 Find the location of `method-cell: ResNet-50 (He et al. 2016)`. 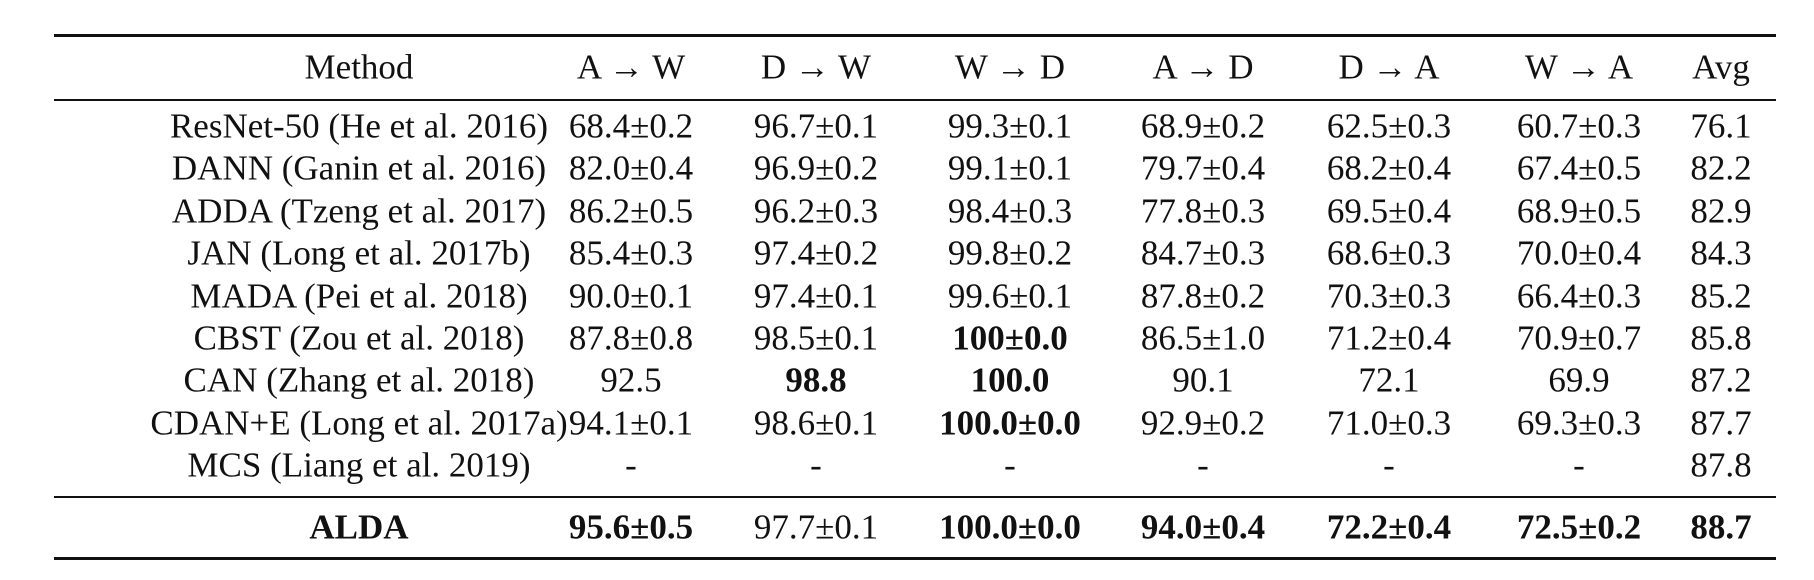

method-cell: ResNet-50 (He et al. 2016) is located at coordinates (359, 126).